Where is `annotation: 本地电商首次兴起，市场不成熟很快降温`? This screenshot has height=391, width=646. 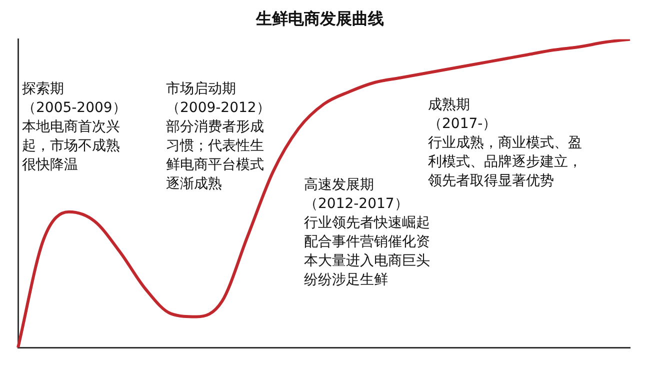
annotation: 本地电商首次兴起，市场不成熟很快降温 is located at coordinates (71, 146).